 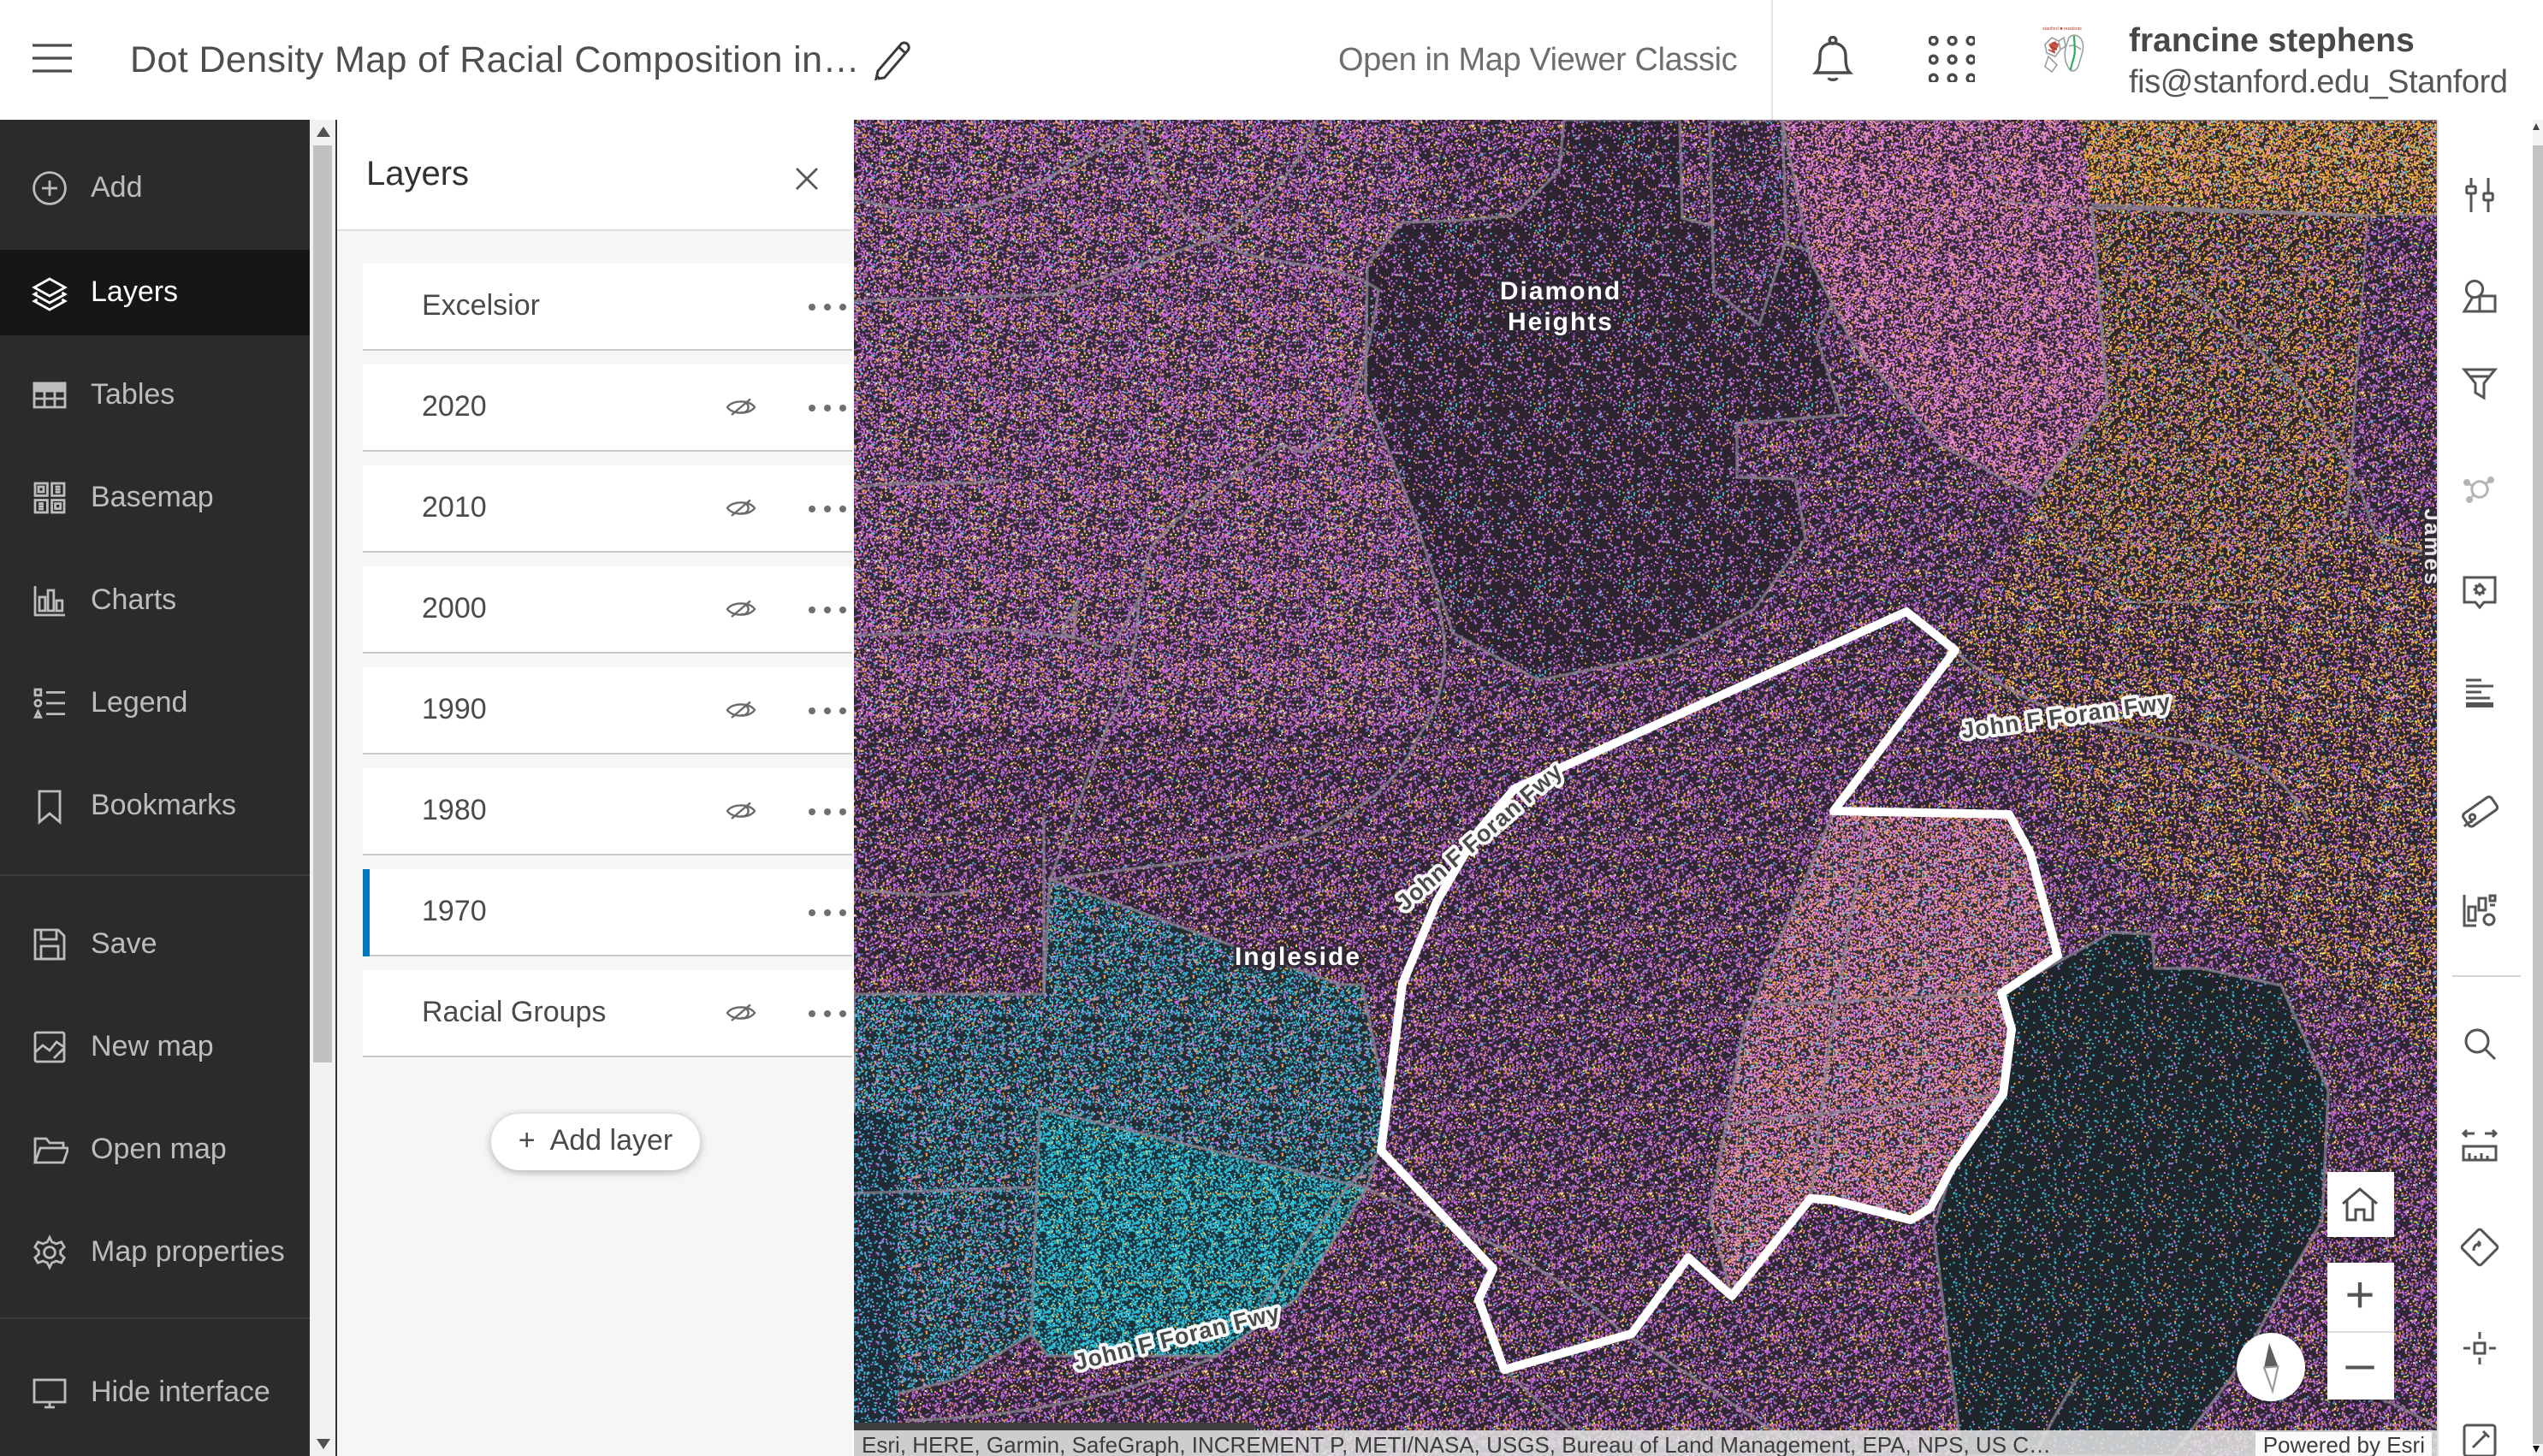 I want to click on svg-text: stanford ■ residents, so click(x=2062, y=29).